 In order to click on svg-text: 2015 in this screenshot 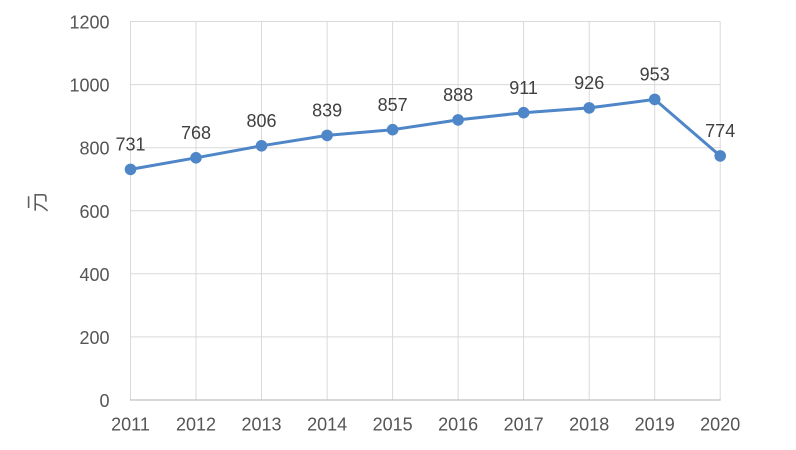, I will do `click(393, 425)`.